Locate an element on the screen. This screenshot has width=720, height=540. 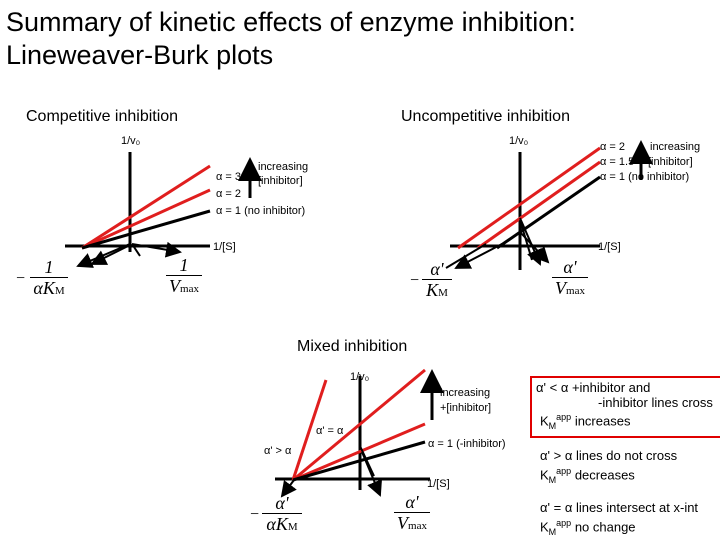
mixed-label-no-inhibitor: α = 1 (-inhibitor) is located at coordinates (467, 444).